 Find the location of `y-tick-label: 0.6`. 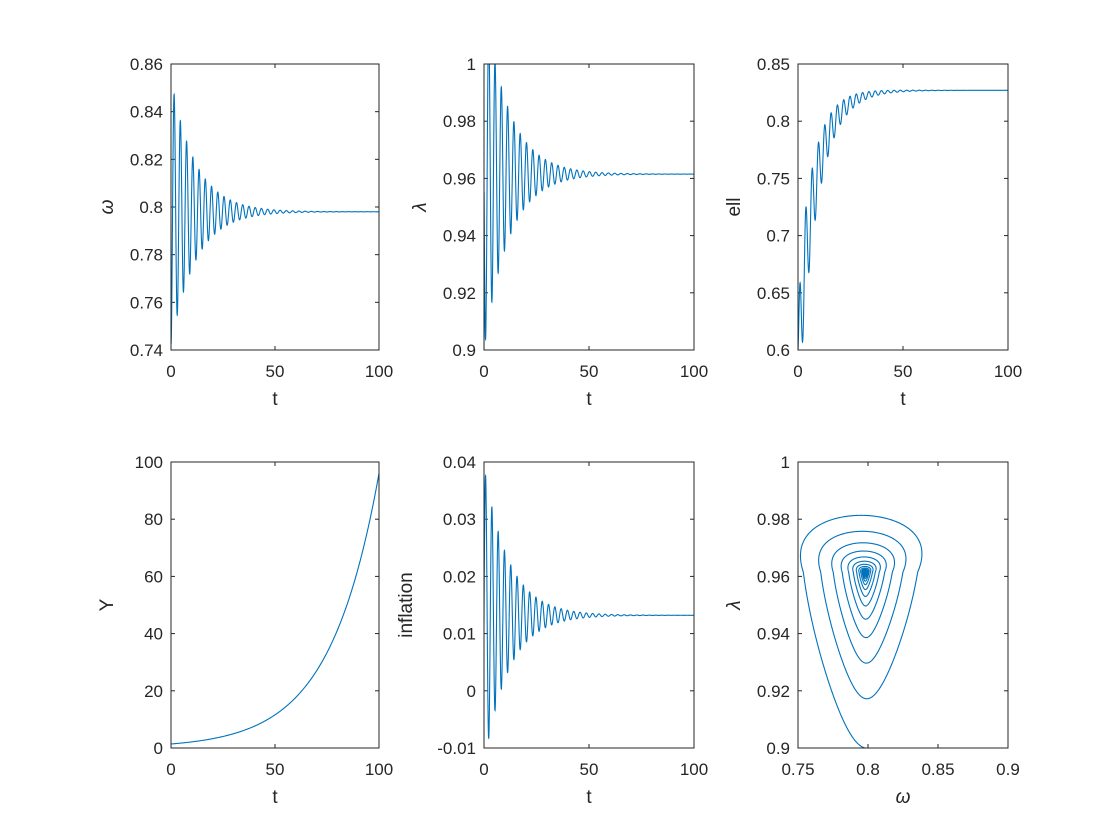

y-tick-label: 0.6 is located at coordinates (778, 350).